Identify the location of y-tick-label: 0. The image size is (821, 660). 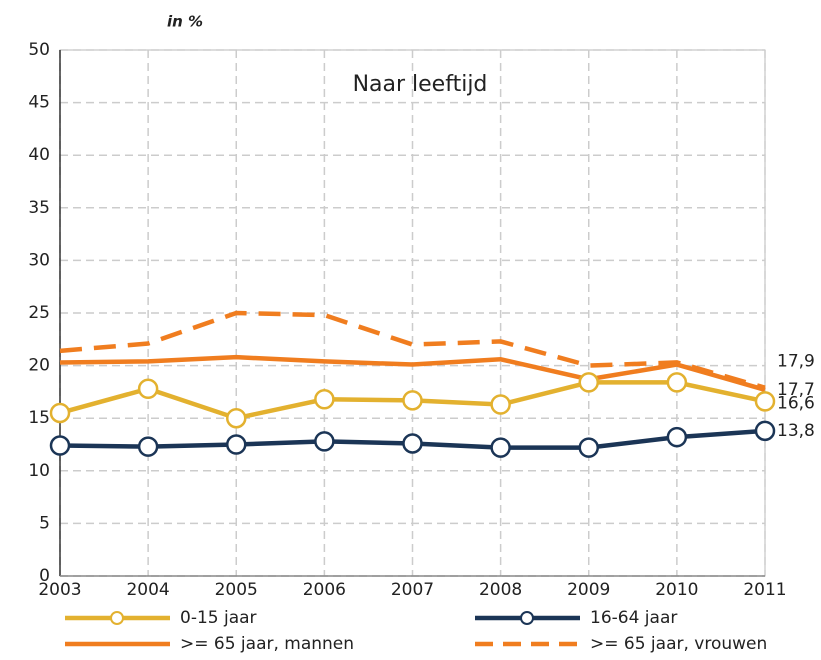
(44, 576).